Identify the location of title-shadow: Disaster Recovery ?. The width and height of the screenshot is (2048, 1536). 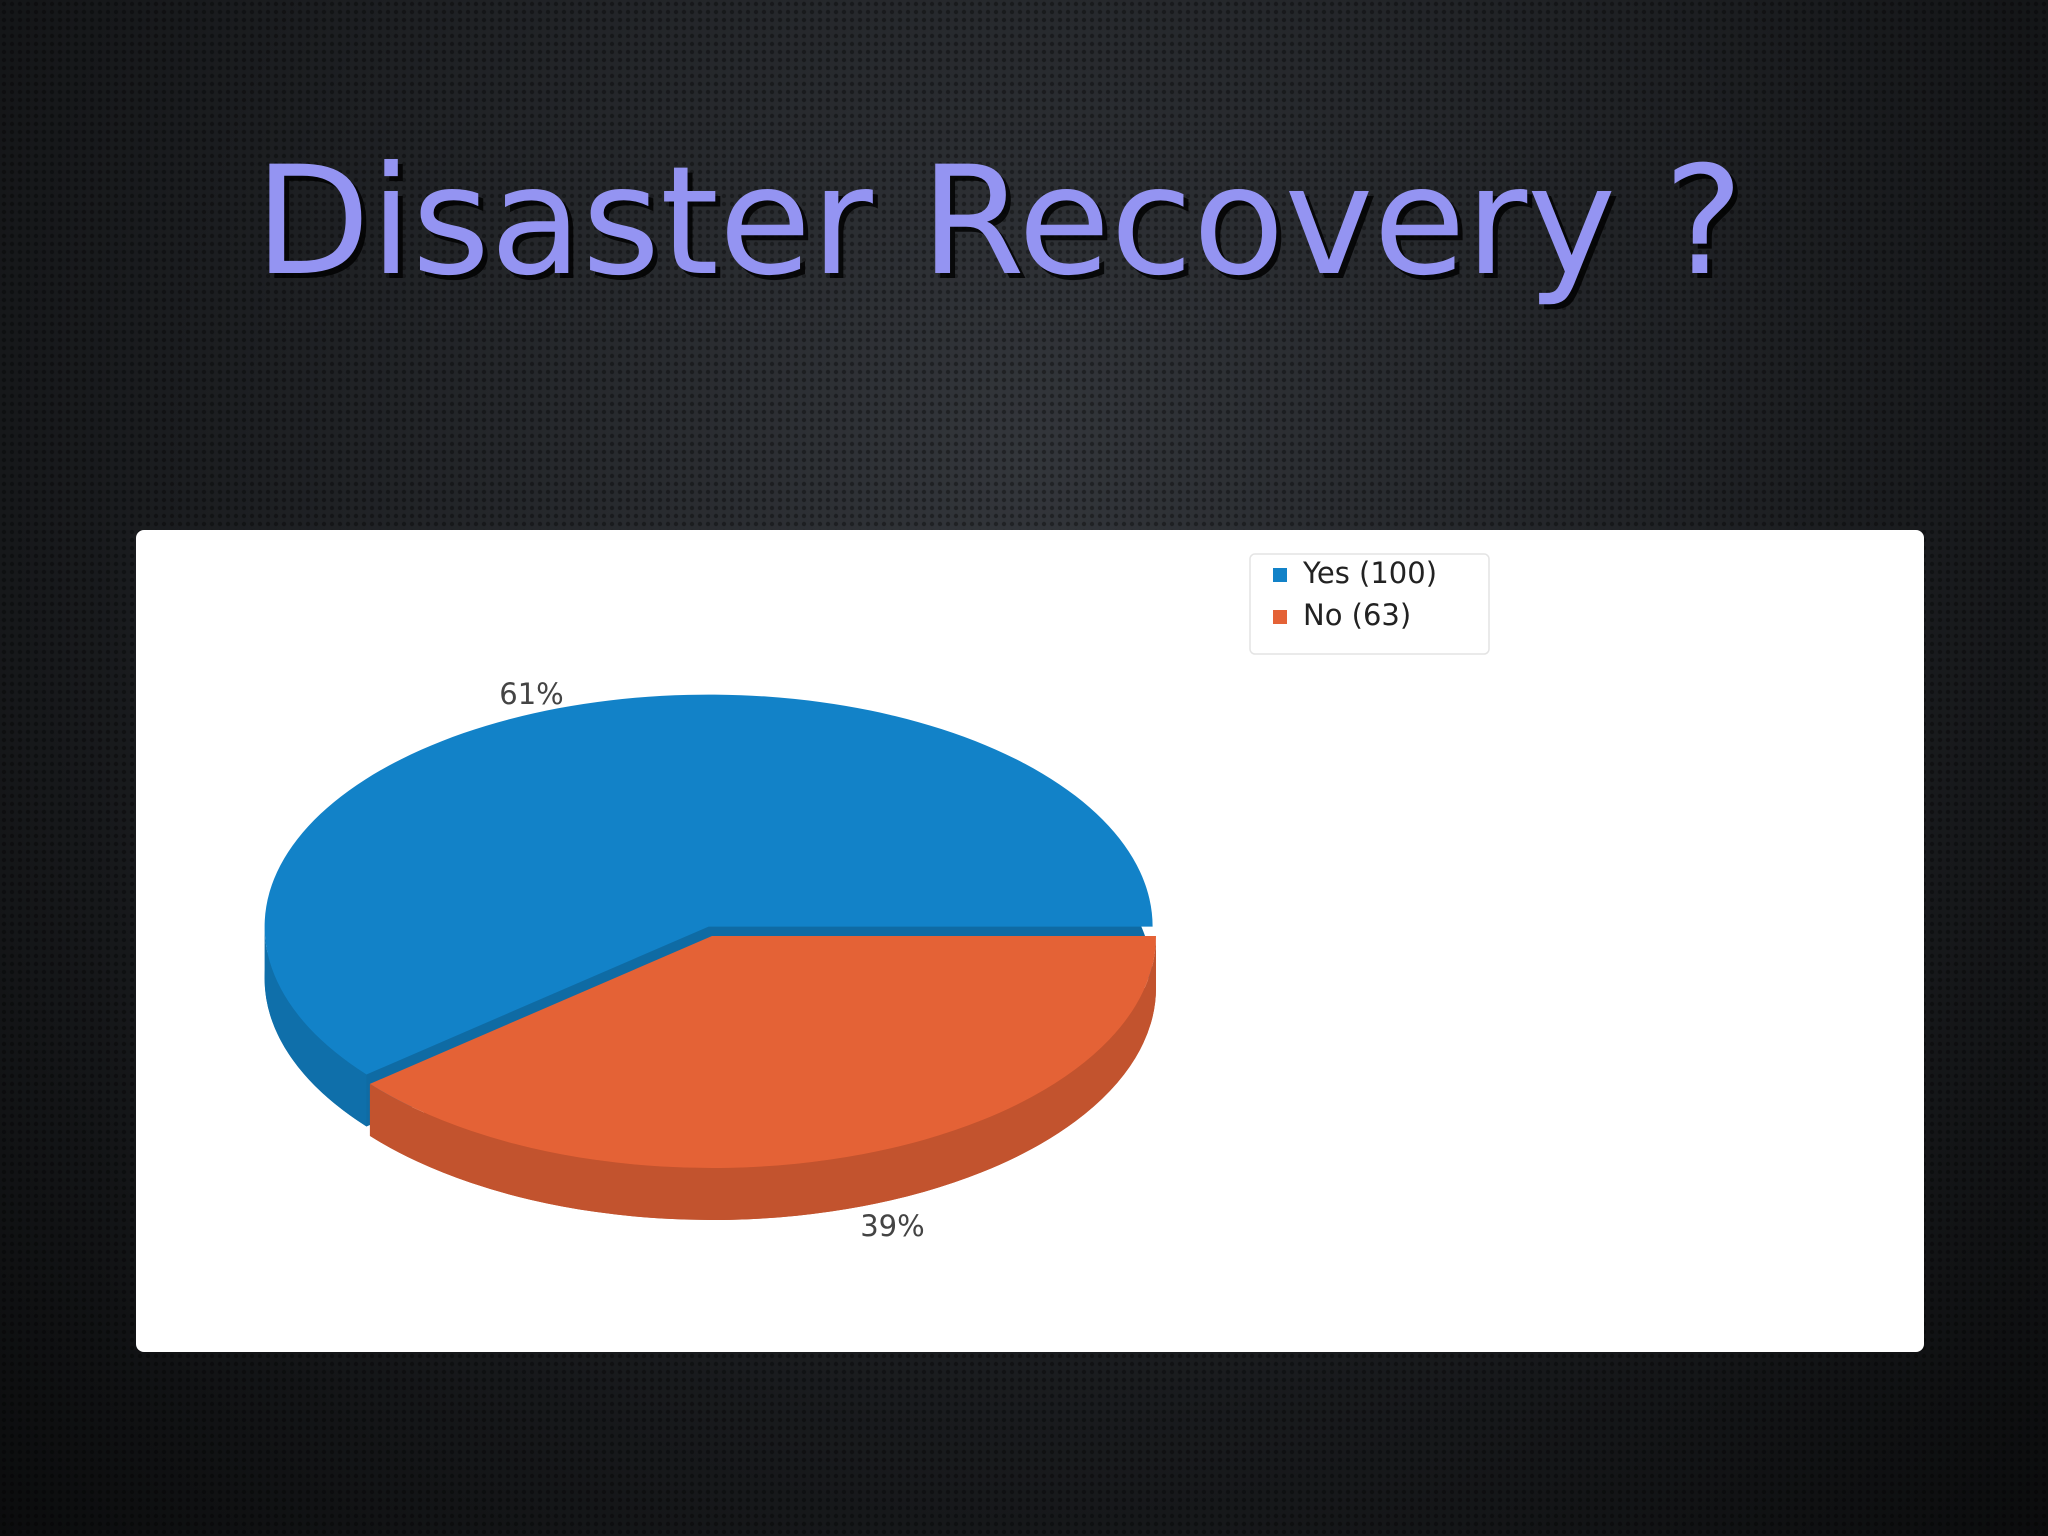
(1004, 227).